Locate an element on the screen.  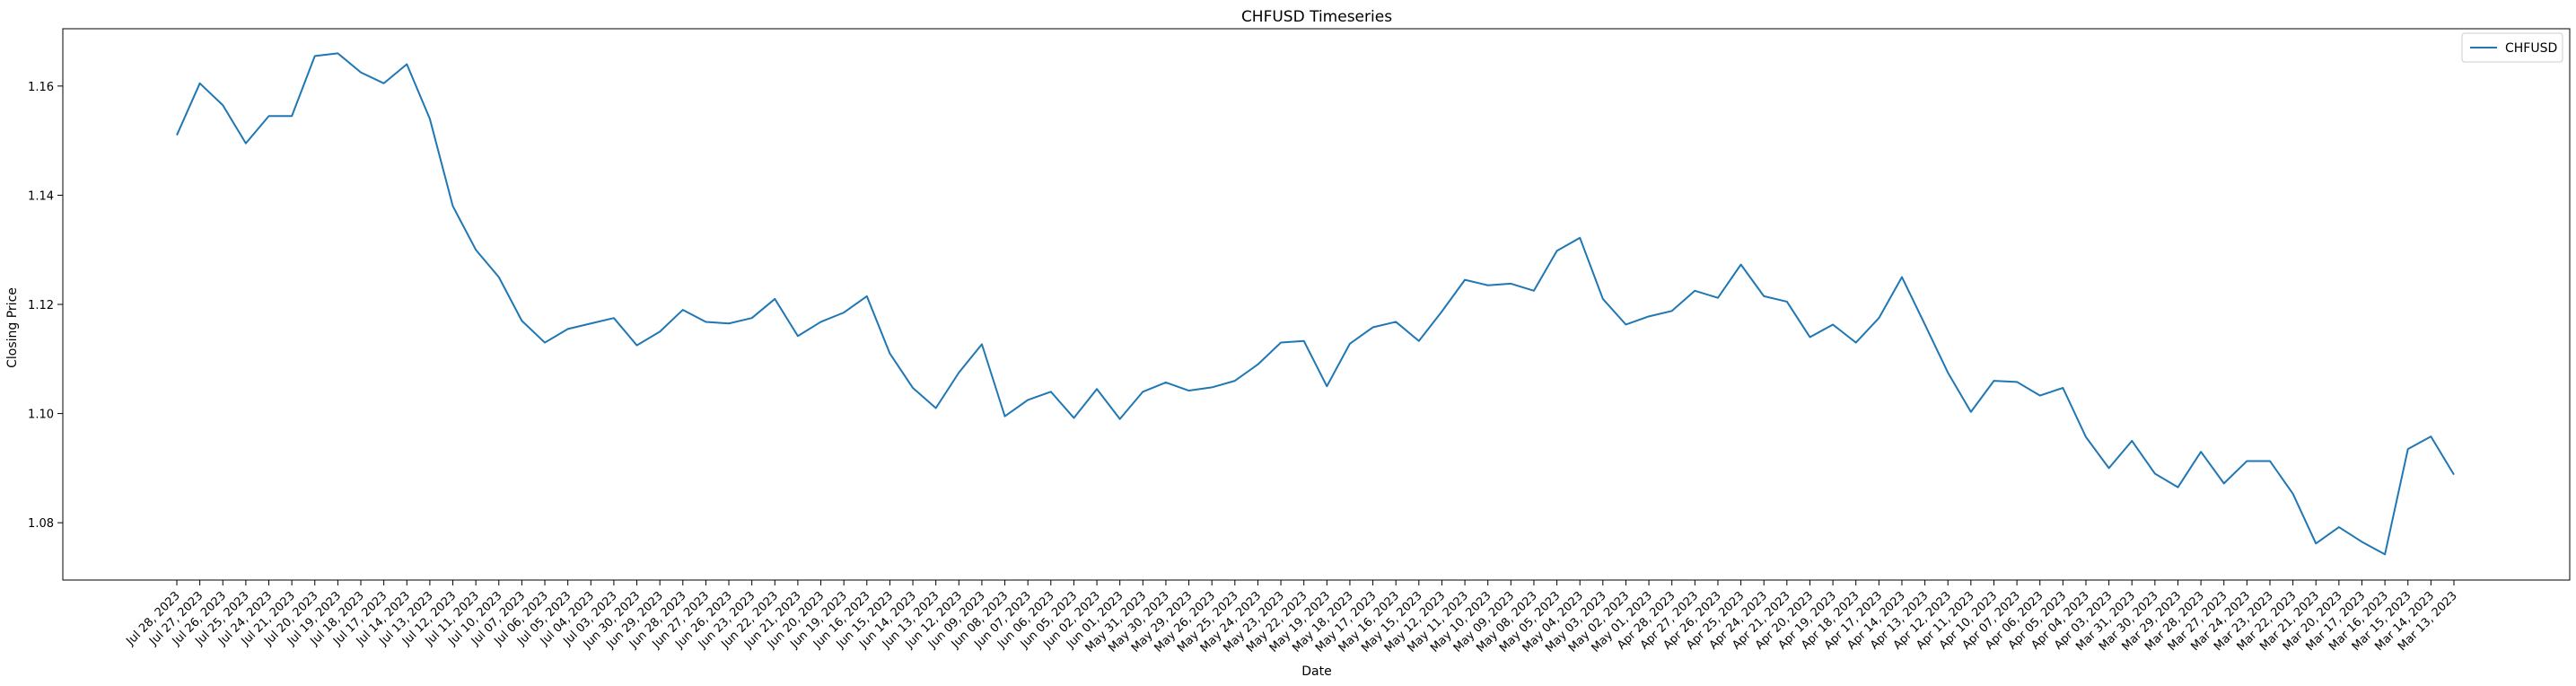
y-axis-ticks: 1.08 1.10 1.12 1.14 1.16 is located at coordinates (45, 306).